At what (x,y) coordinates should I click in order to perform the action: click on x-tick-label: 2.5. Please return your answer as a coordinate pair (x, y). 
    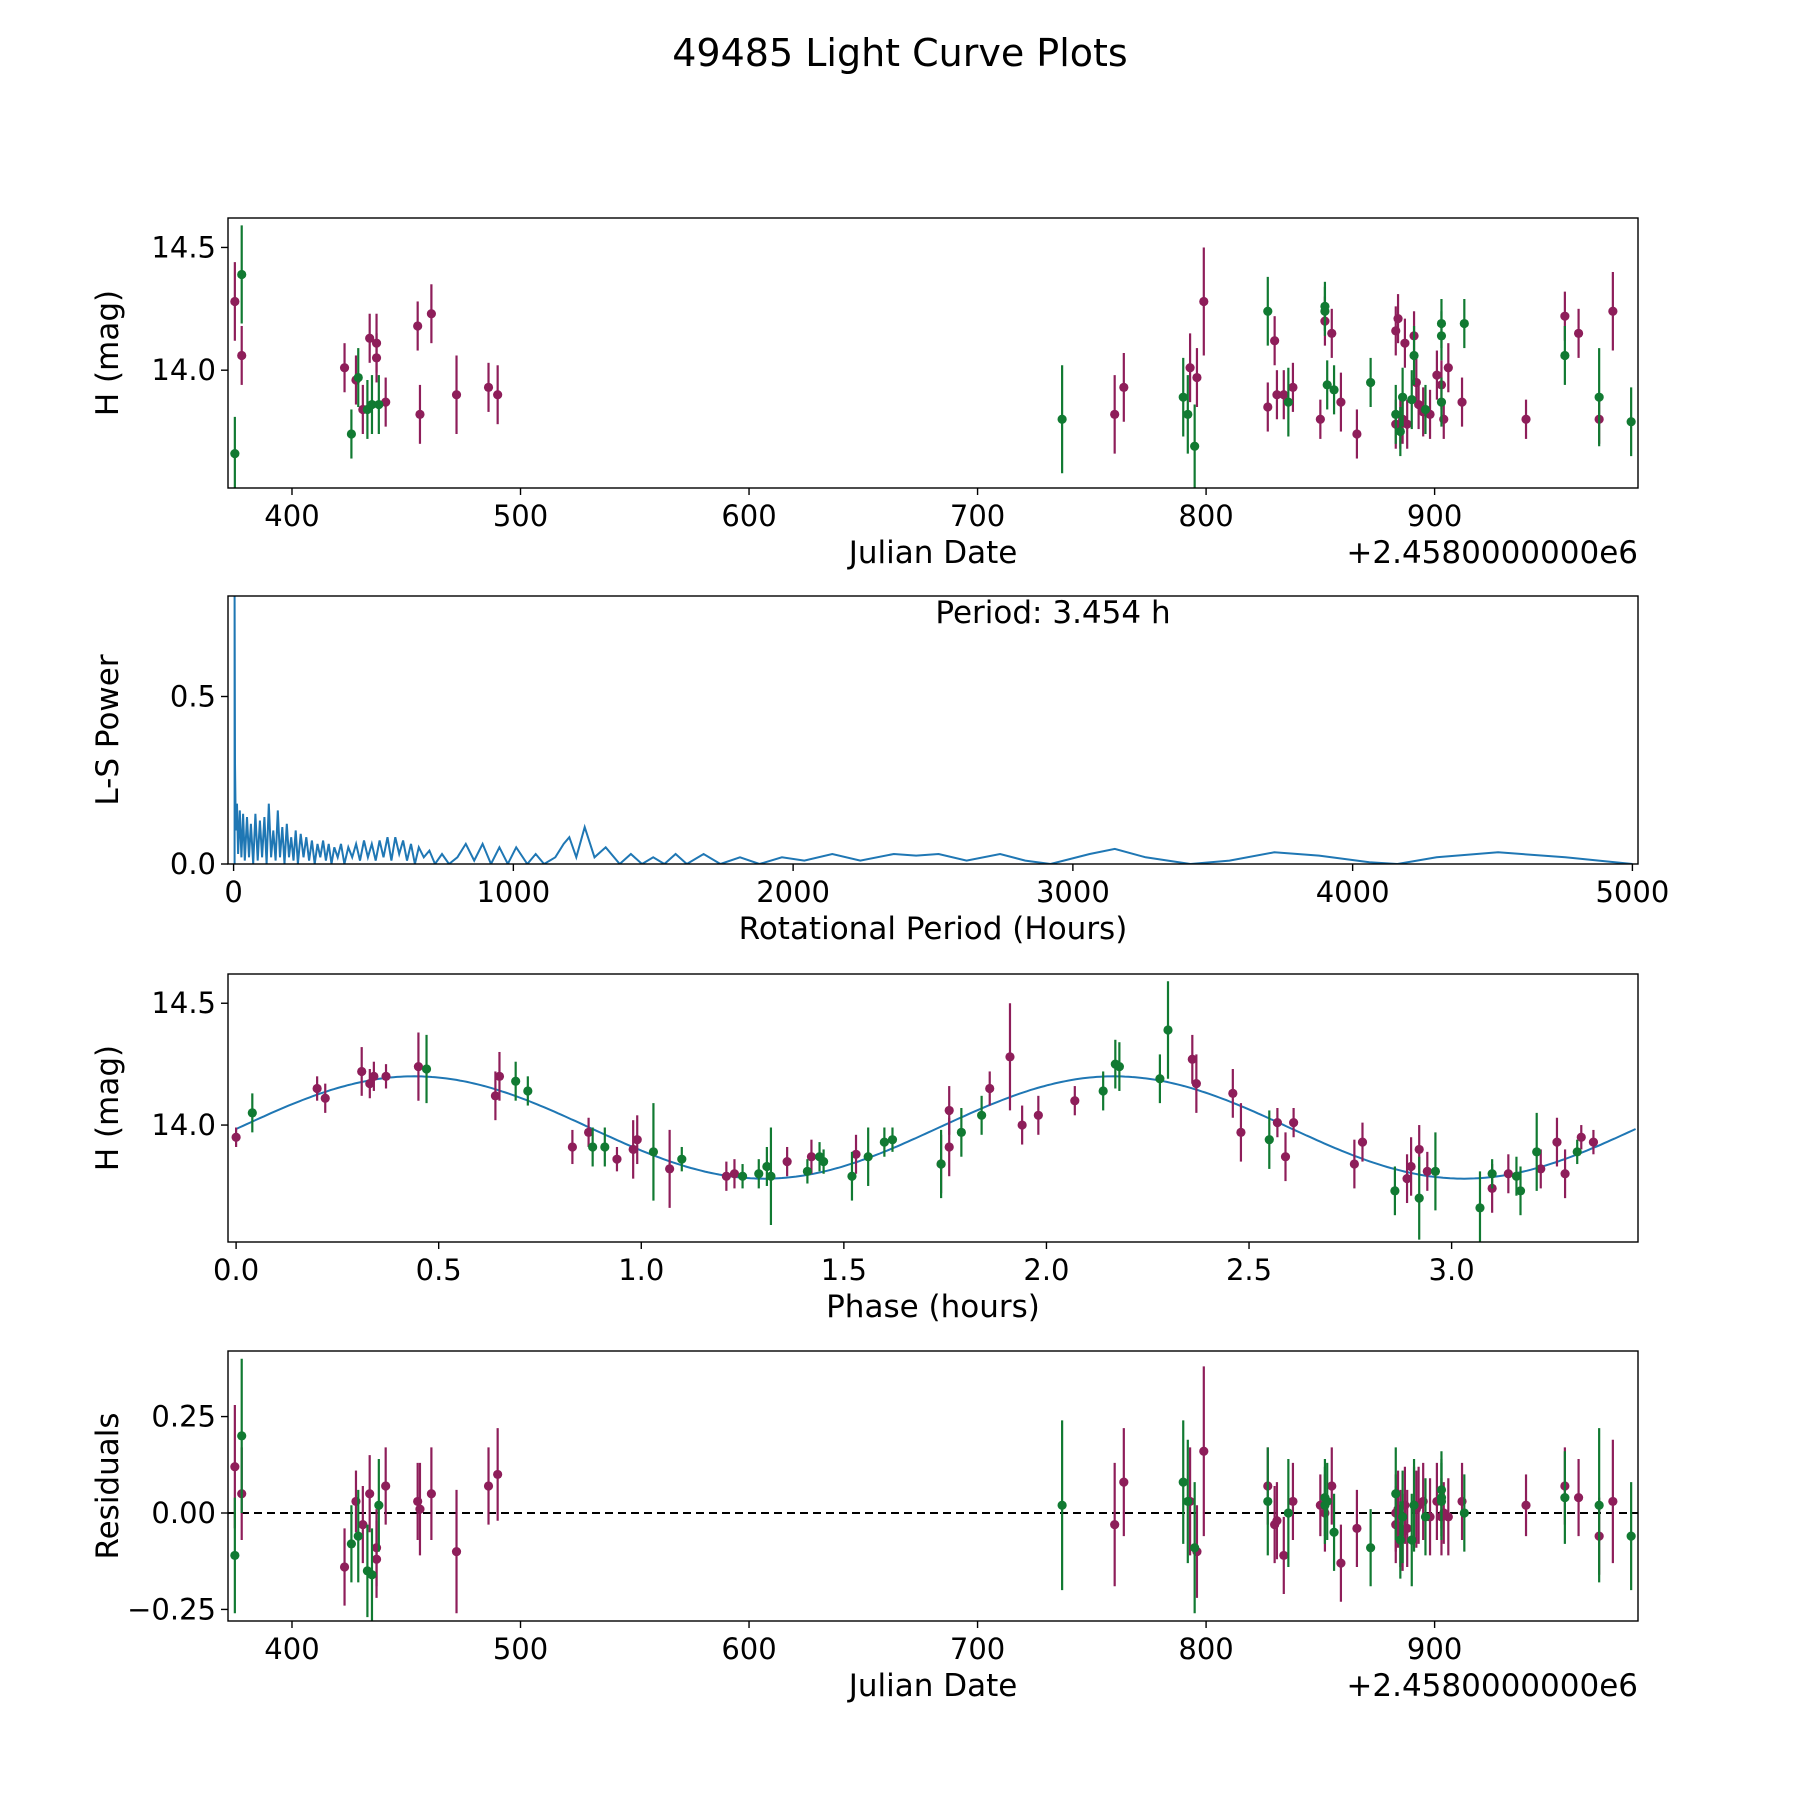
    Looking at the image, I should click on (1249, 1270).